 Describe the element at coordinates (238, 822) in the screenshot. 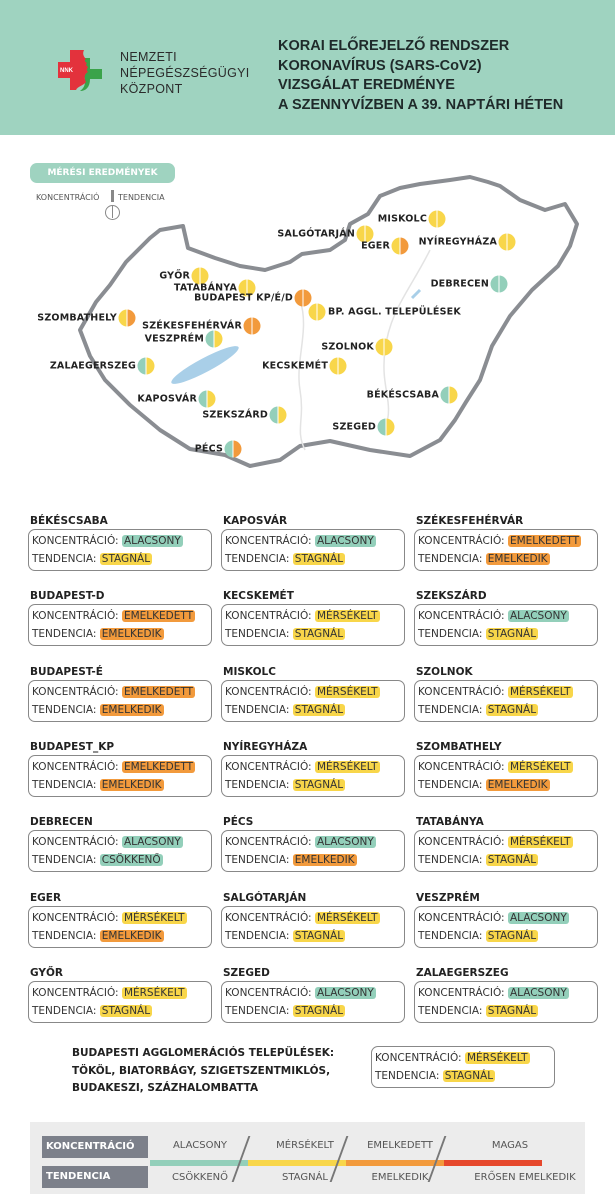

I see `city-title: PÉCS` at that location.